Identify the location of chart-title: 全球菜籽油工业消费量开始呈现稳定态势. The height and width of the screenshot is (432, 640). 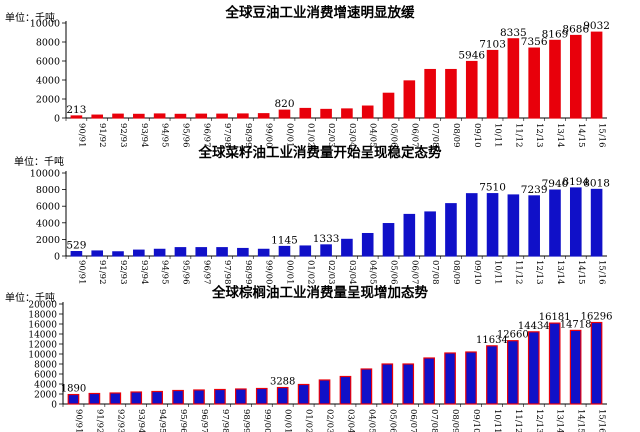
(320, 152).